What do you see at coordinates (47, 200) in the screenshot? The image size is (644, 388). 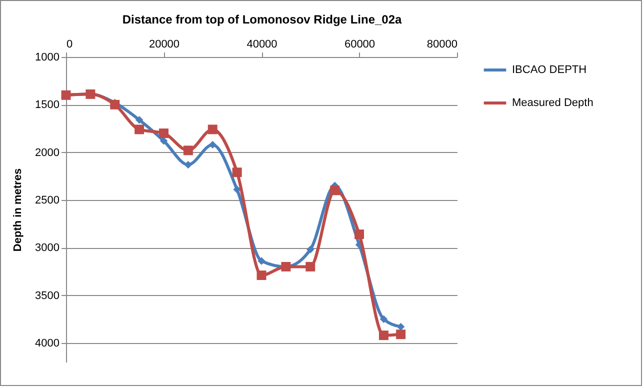 I see `y-tick-label: 2500` at bounding box center [47, 200].